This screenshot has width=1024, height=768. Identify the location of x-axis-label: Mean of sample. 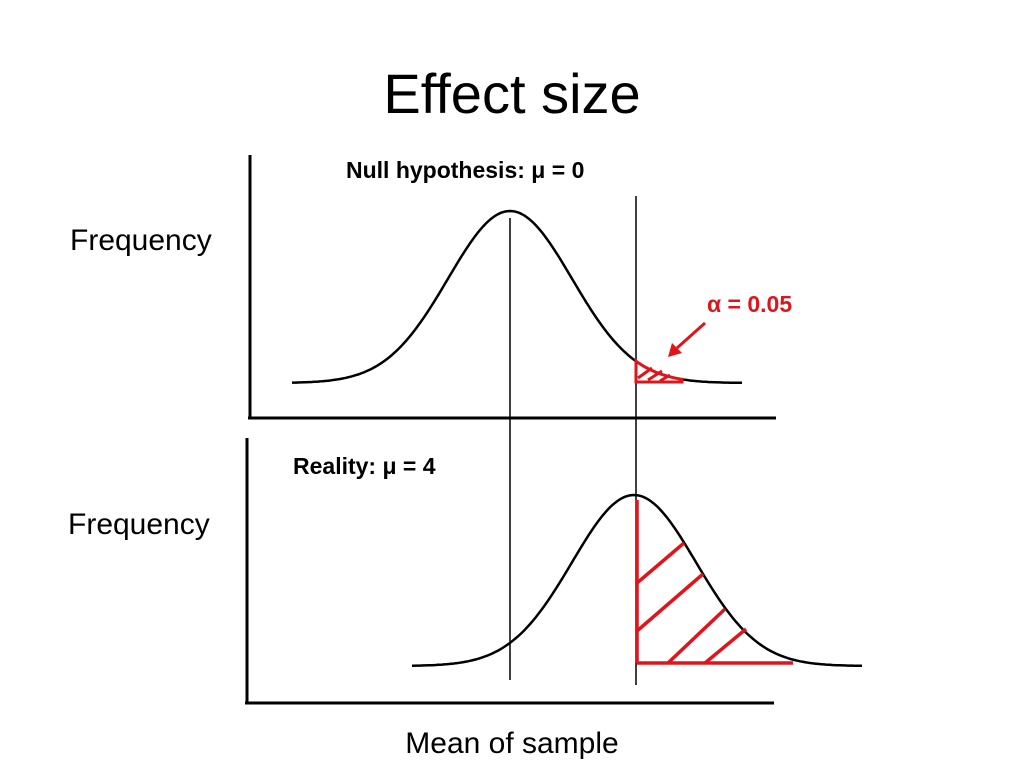
(512, 743).